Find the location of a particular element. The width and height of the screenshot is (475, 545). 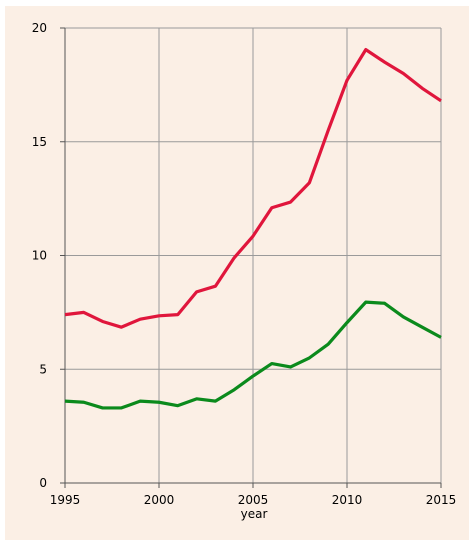

x-tick-label: 1995 is located at coordinates (65, 500).